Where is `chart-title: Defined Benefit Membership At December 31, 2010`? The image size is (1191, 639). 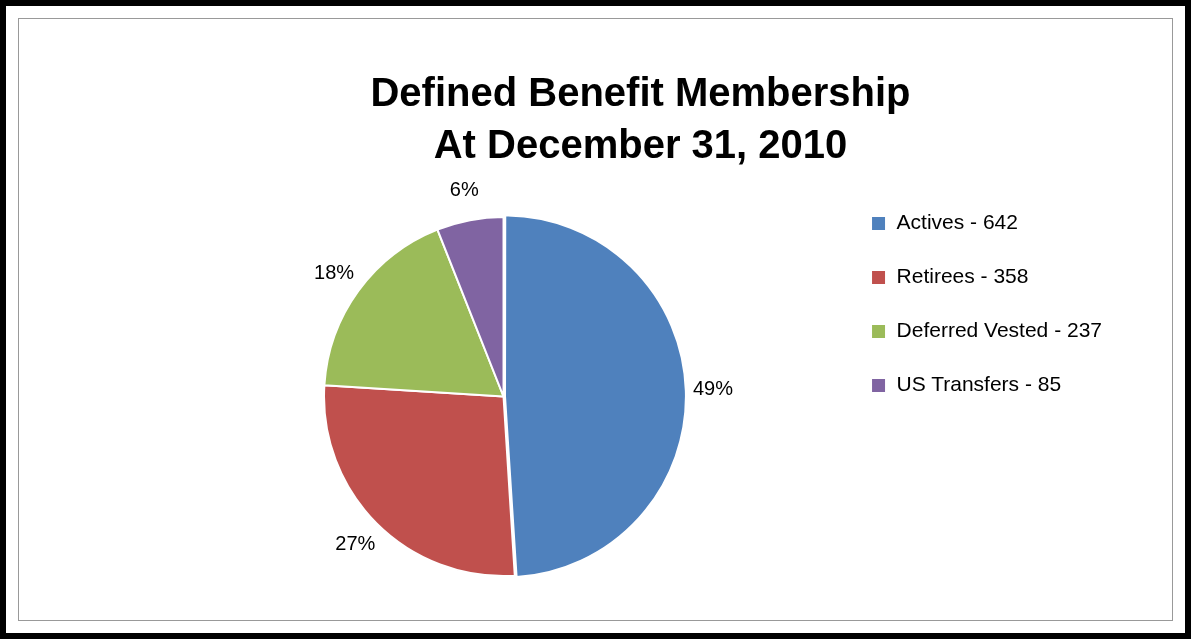
chart-title: Defined Benefit Membership At December 31, 2010 is located at coordinates (640, 118).